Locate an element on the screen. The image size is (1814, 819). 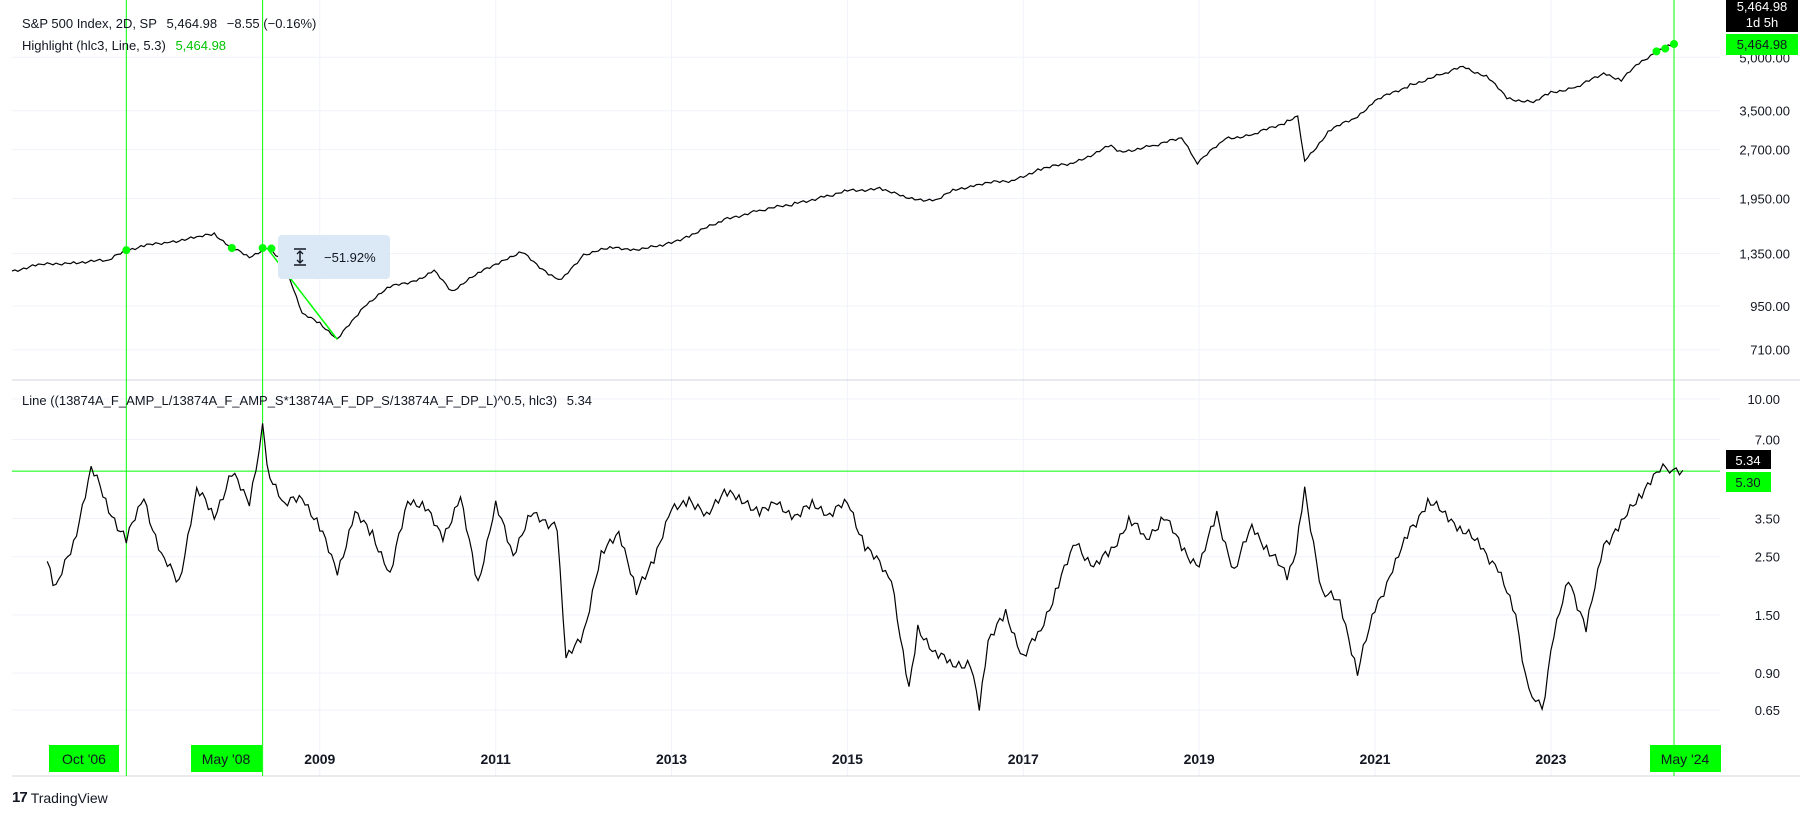
indicator-axis: 10.00 7.00 3.50 2.50 1.50 0.90 0.65 is located at coordinates (1763, 555).